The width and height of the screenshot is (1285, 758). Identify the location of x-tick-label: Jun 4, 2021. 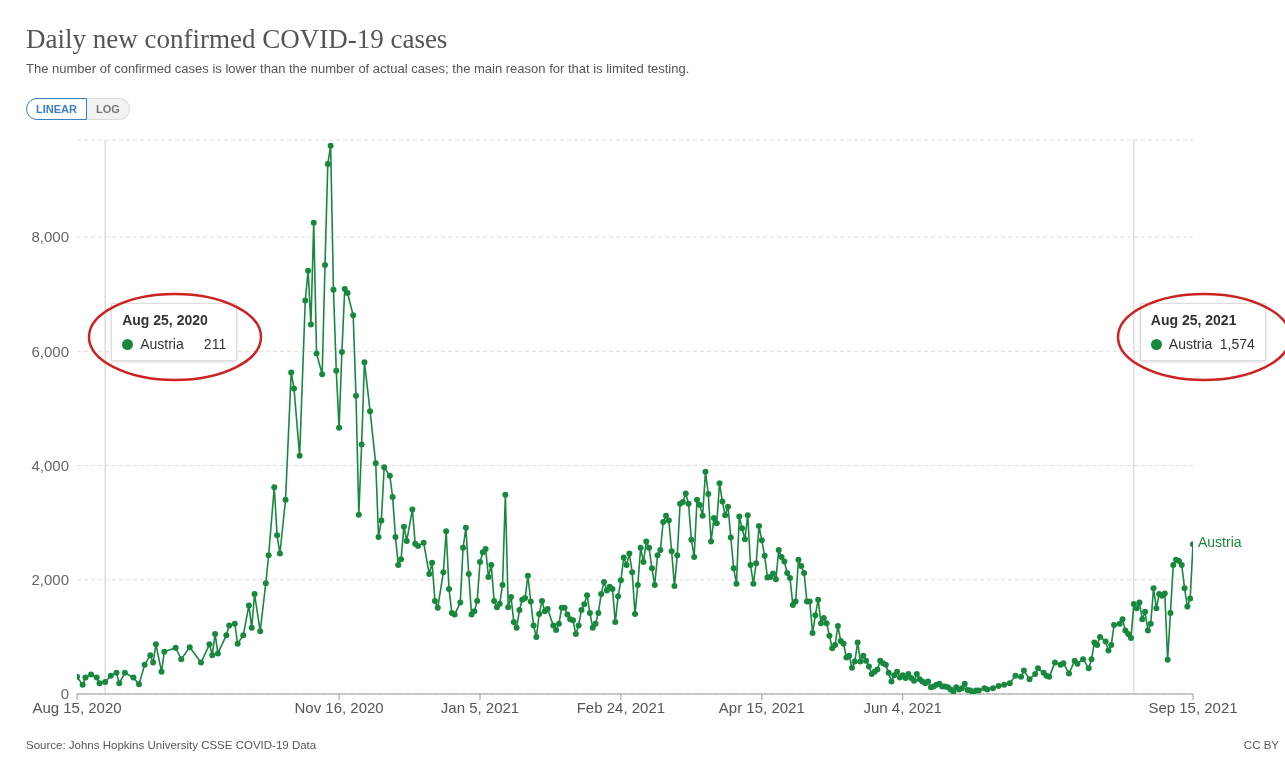
(902, 707).